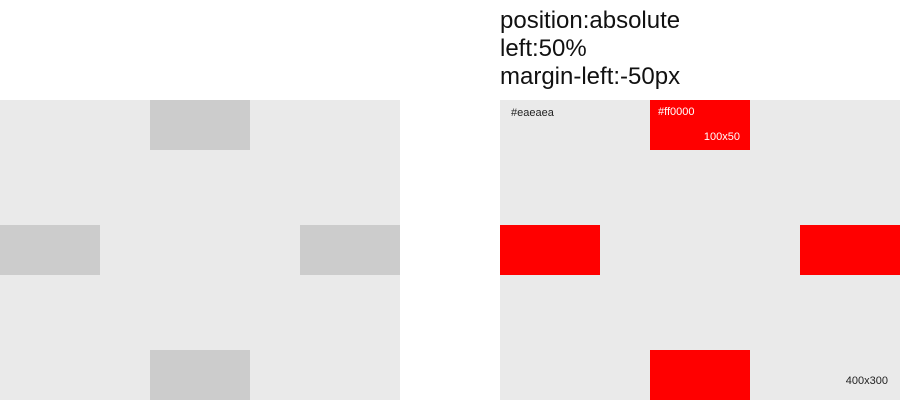 Image resolution: width=900 pixels, height=400 pixels. Describe the element at coordinates (350, 250) in the screenshot. I see `placeholder-block-right` at that location.